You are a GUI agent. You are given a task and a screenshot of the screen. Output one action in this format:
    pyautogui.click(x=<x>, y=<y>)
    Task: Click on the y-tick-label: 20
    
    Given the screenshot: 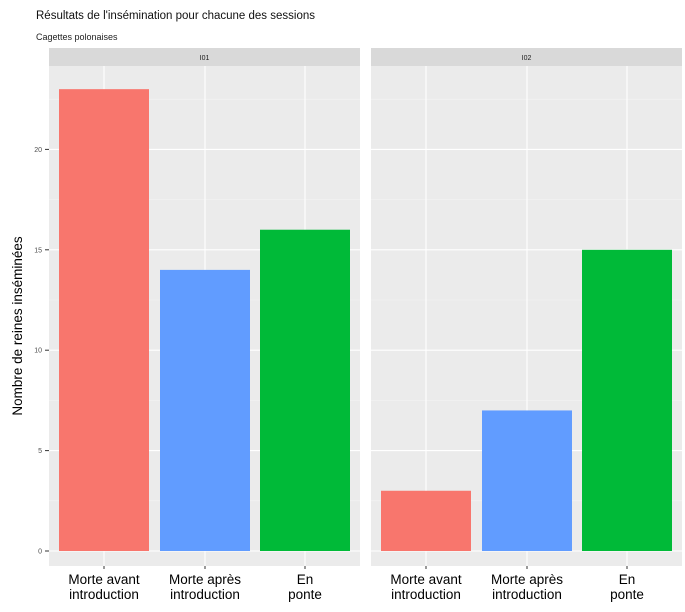 What is the action you would take?
    pyautogui.click(x=38, y=150)
    